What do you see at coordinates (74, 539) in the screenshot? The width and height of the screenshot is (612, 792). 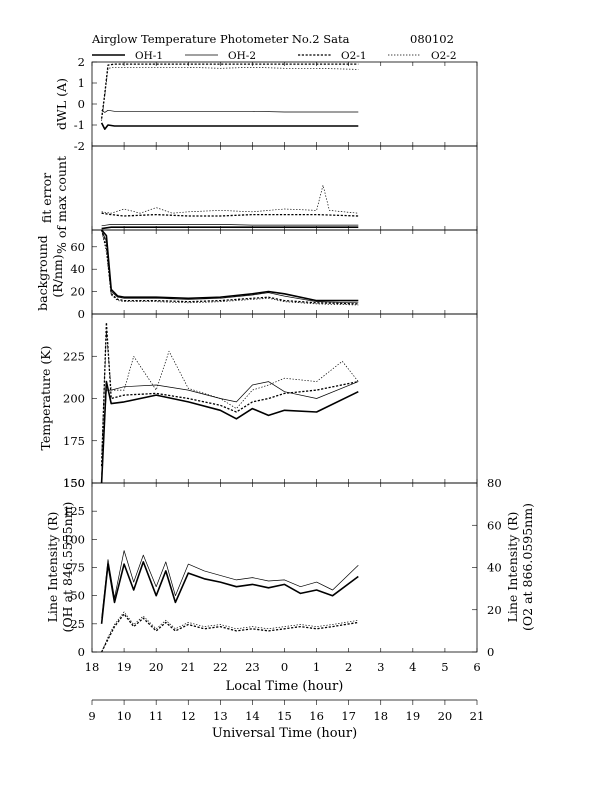 I see `y-tick-label: 100` at bounding box center [74, 539].